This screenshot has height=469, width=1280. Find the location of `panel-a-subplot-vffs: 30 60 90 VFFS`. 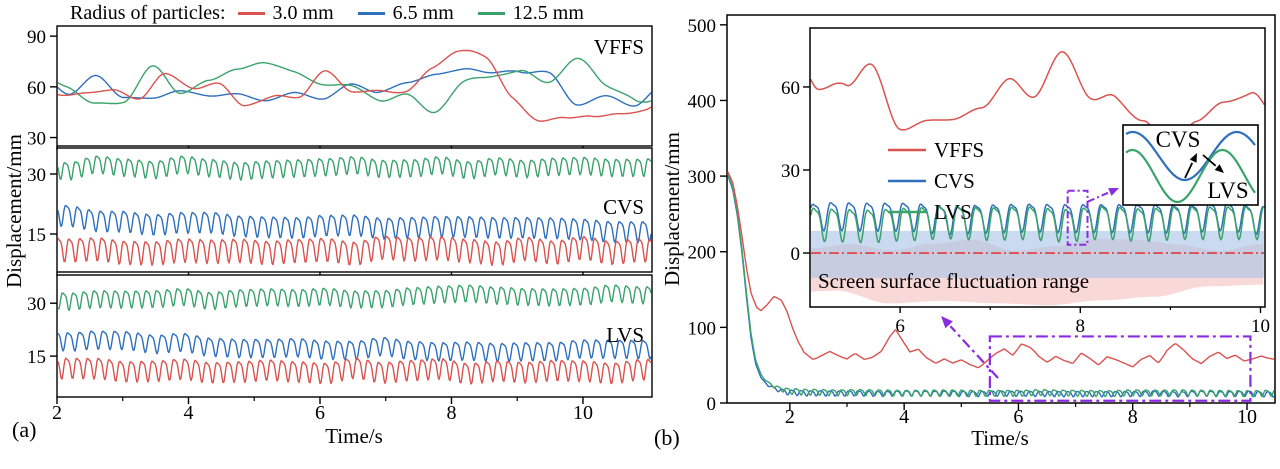

panel-a-subplot-vffs: 30 60 90 VFFS is located at coordinates (340, 87).